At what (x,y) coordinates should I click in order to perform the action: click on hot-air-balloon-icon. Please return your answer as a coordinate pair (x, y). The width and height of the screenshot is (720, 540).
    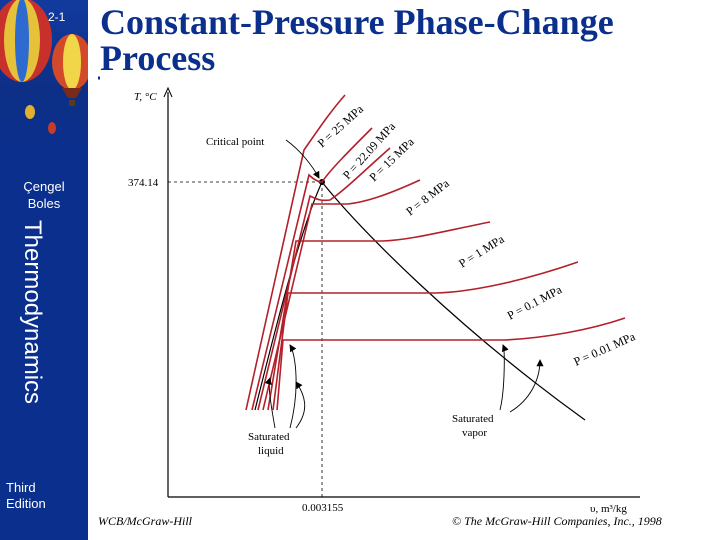
    Looking at the image, I should click on (44, 67).